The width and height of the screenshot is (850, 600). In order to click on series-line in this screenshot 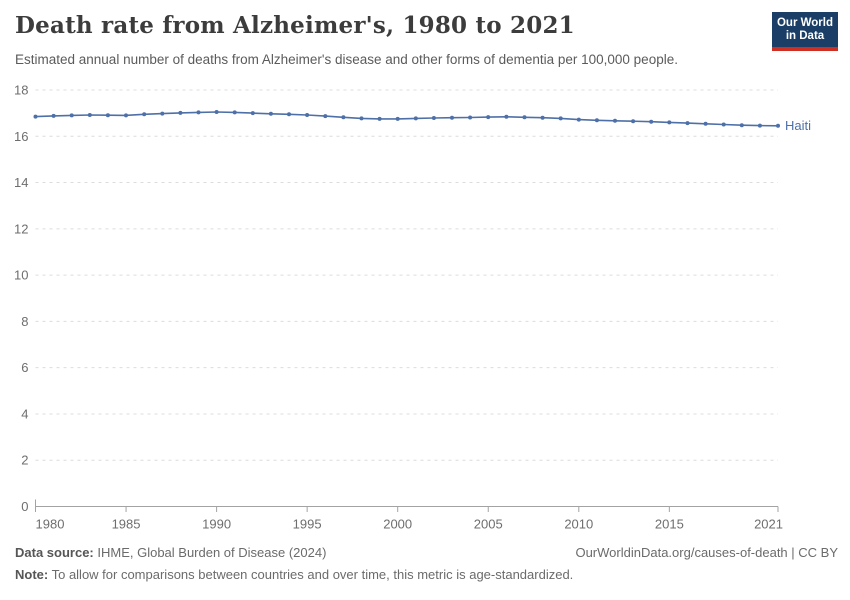, I will do `click(407, 119)`.